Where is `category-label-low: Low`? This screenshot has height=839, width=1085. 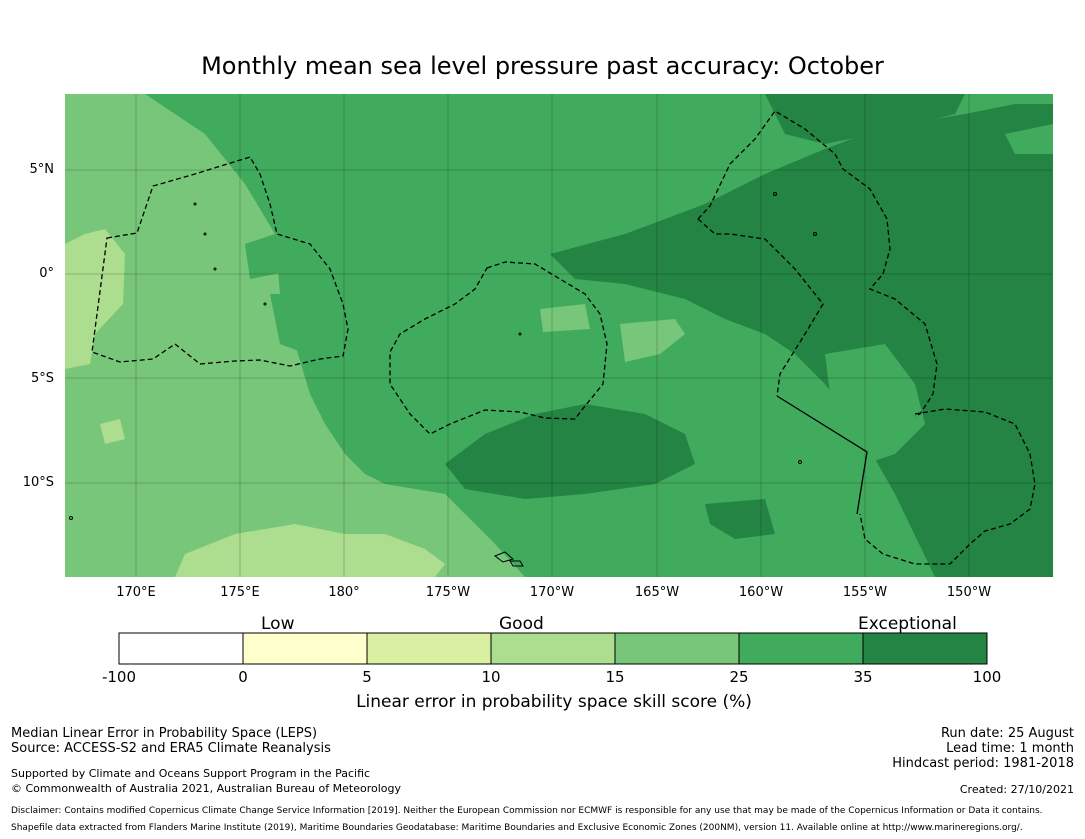
category-label-low: Low is located at coordinates (278, 624).